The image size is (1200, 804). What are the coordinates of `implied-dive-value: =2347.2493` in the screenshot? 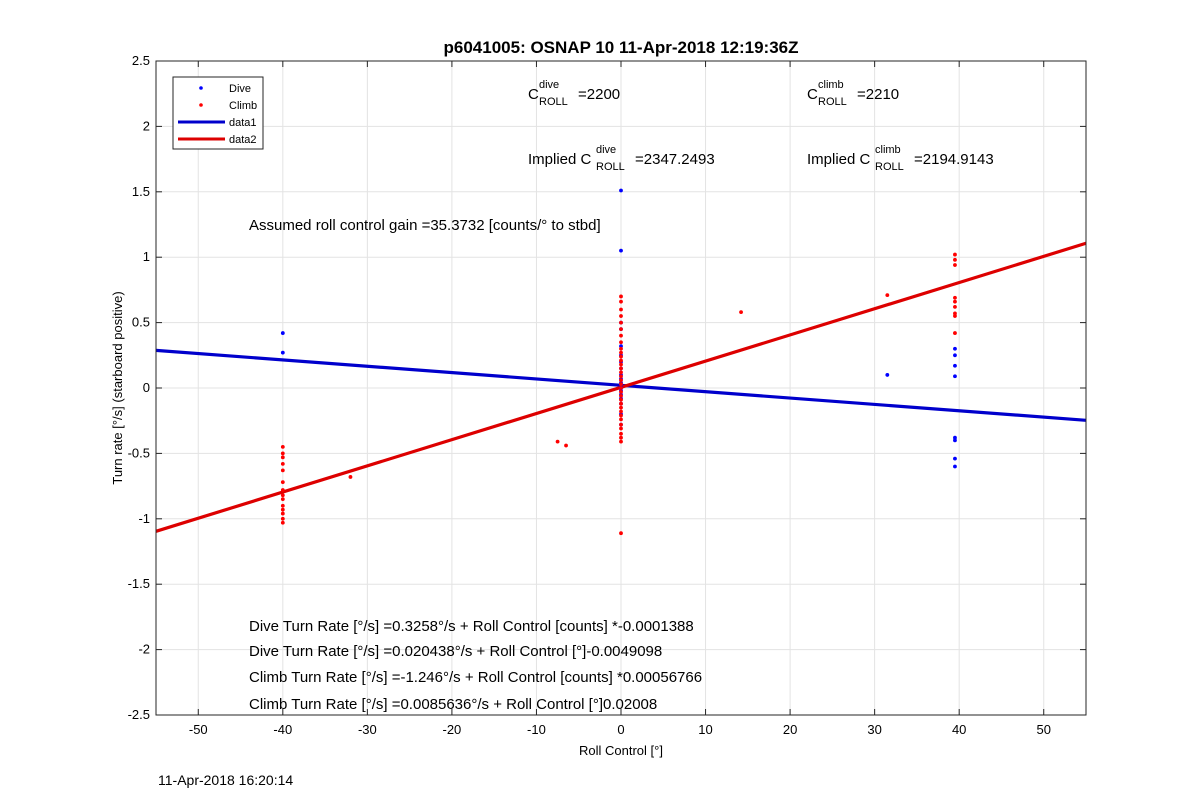 It's located at (675, 159).